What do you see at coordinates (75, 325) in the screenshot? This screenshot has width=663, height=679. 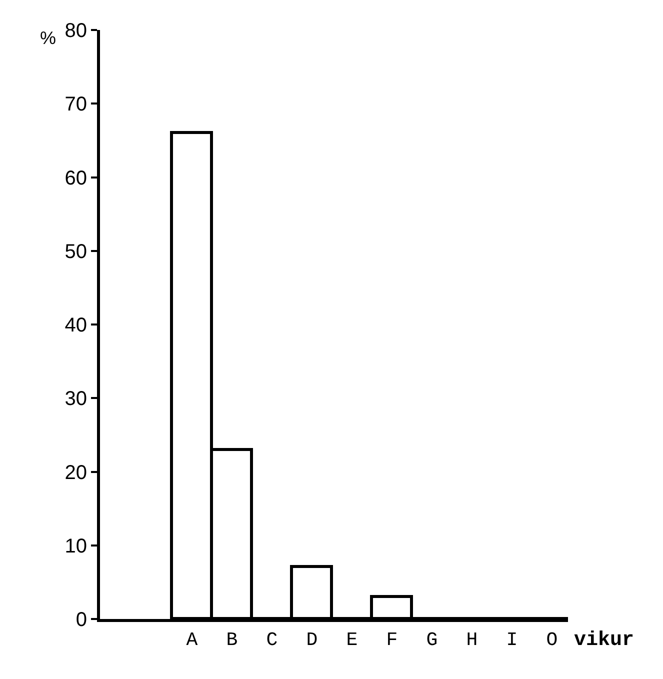 I see `y-tick-label: 40` at bounding box center [75, 325].